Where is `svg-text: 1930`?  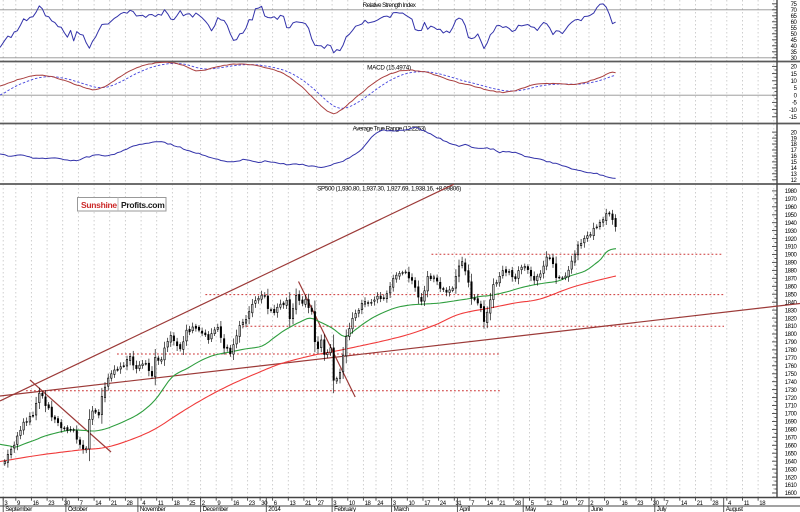 svg-text: 1930 is located at coordinates (791, 232).